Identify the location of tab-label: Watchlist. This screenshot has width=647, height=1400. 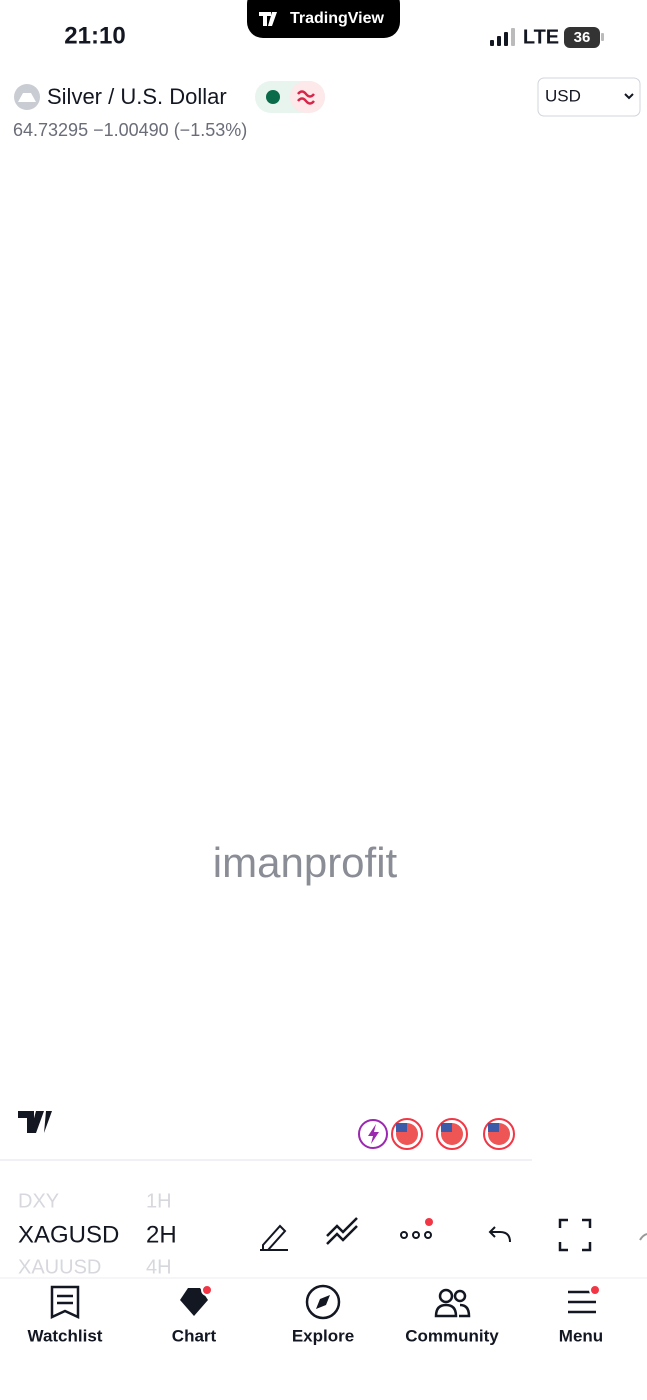
(65, 1335).